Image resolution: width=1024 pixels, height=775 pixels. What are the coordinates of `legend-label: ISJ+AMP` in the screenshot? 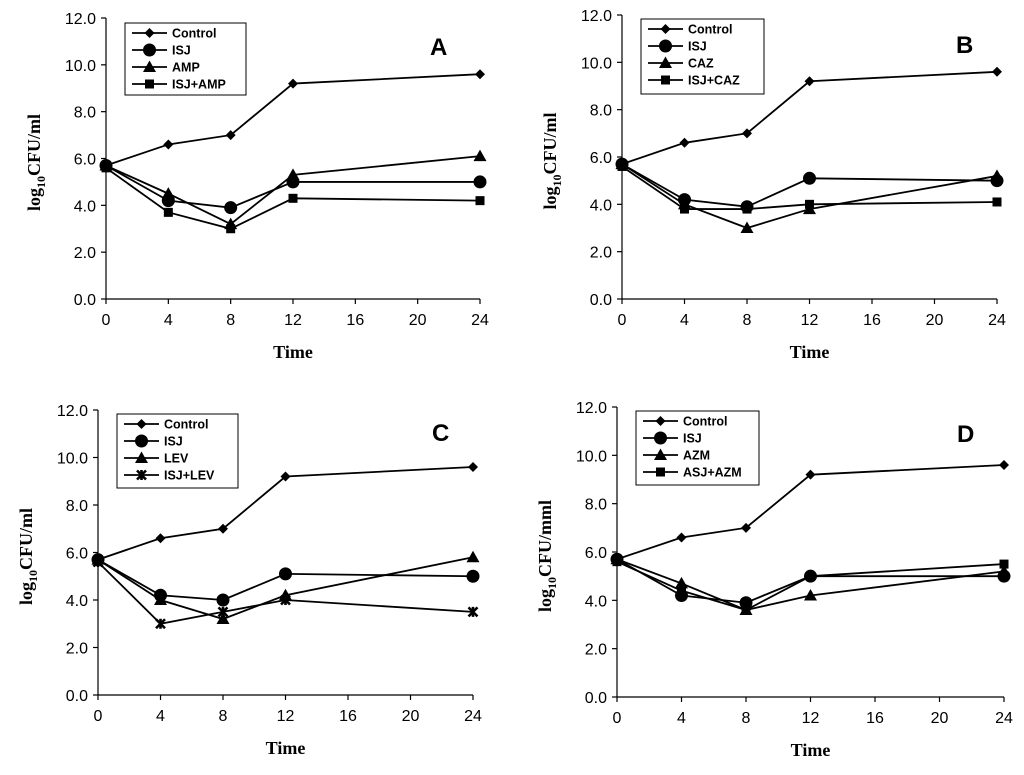 It's located at (199, 85).